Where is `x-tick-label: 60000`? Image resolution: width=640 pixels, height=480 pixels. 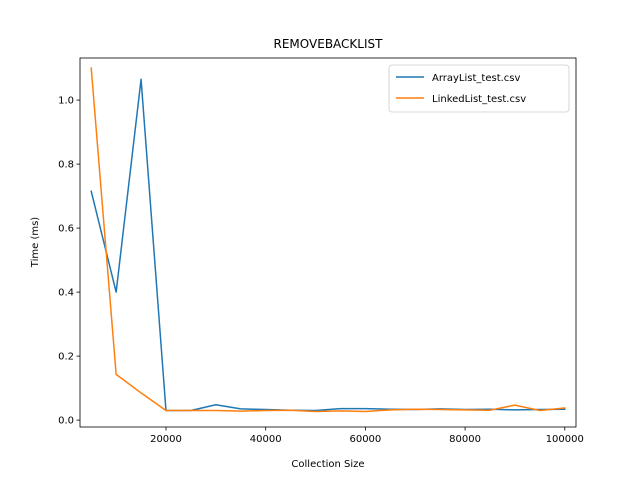 x-tick-label: 60000 is located at coordinates (365, 439).